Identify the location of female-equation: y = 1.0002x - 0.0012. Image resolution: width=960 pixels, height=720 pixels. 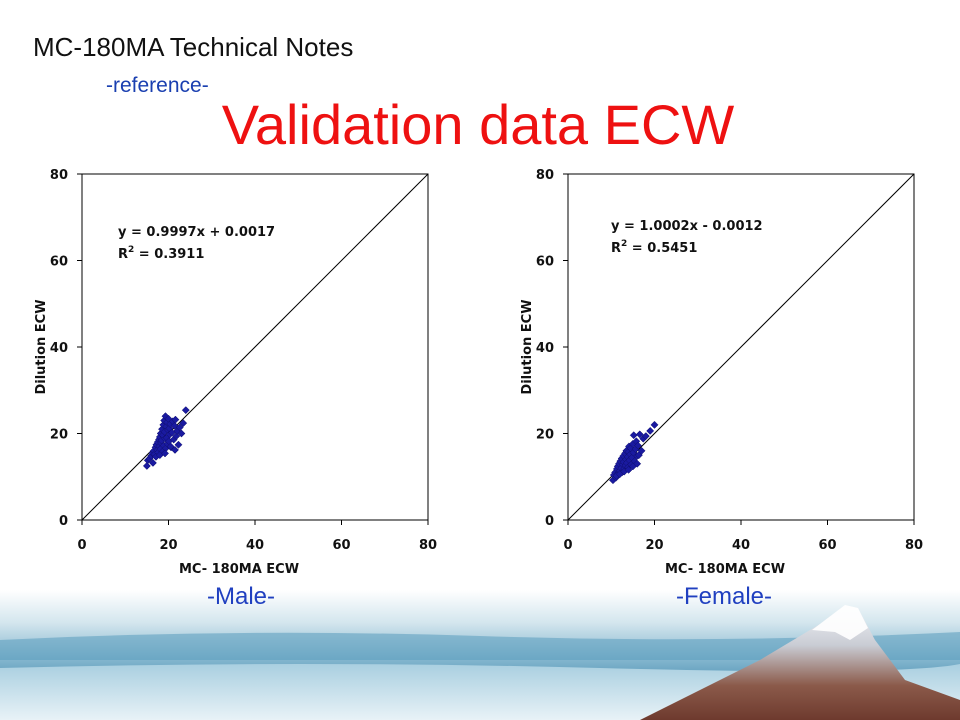
(687, 226).